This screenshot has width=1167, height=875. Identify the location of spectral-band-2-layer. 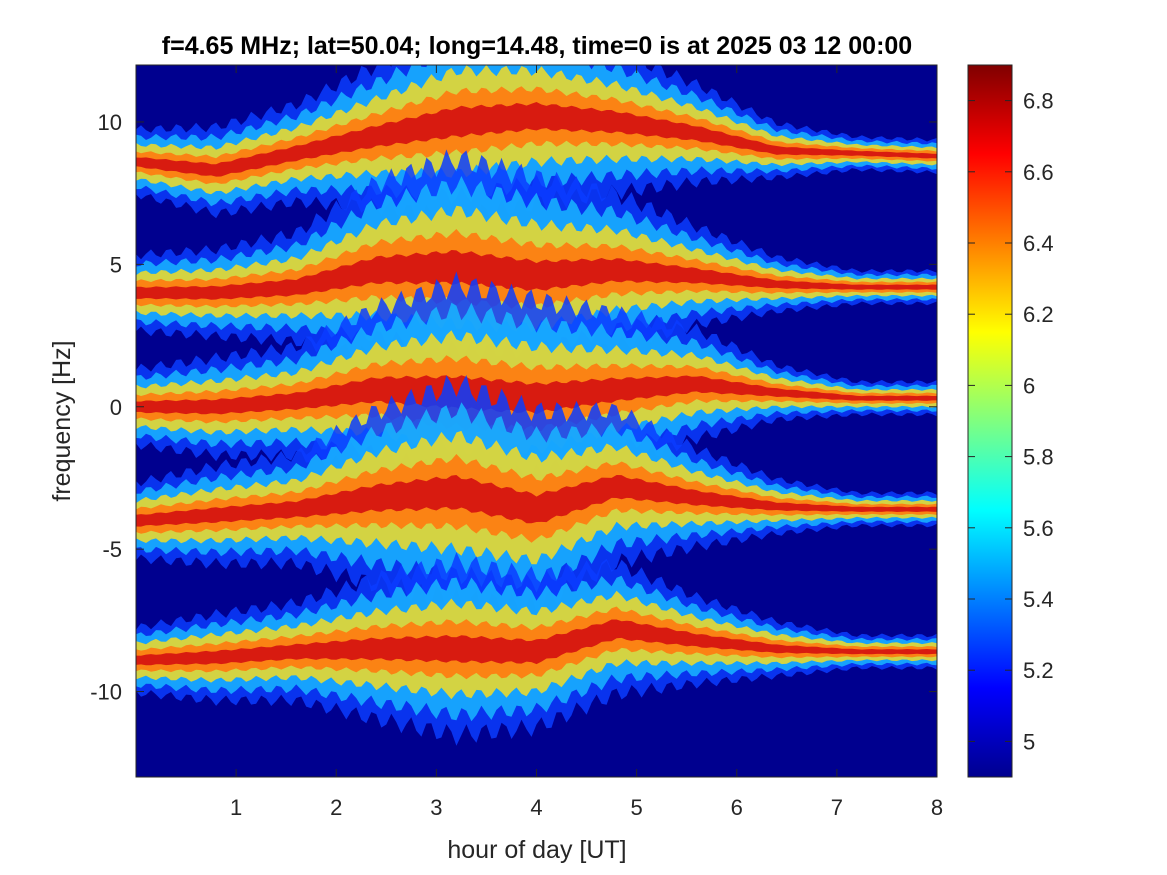
(536, 275).